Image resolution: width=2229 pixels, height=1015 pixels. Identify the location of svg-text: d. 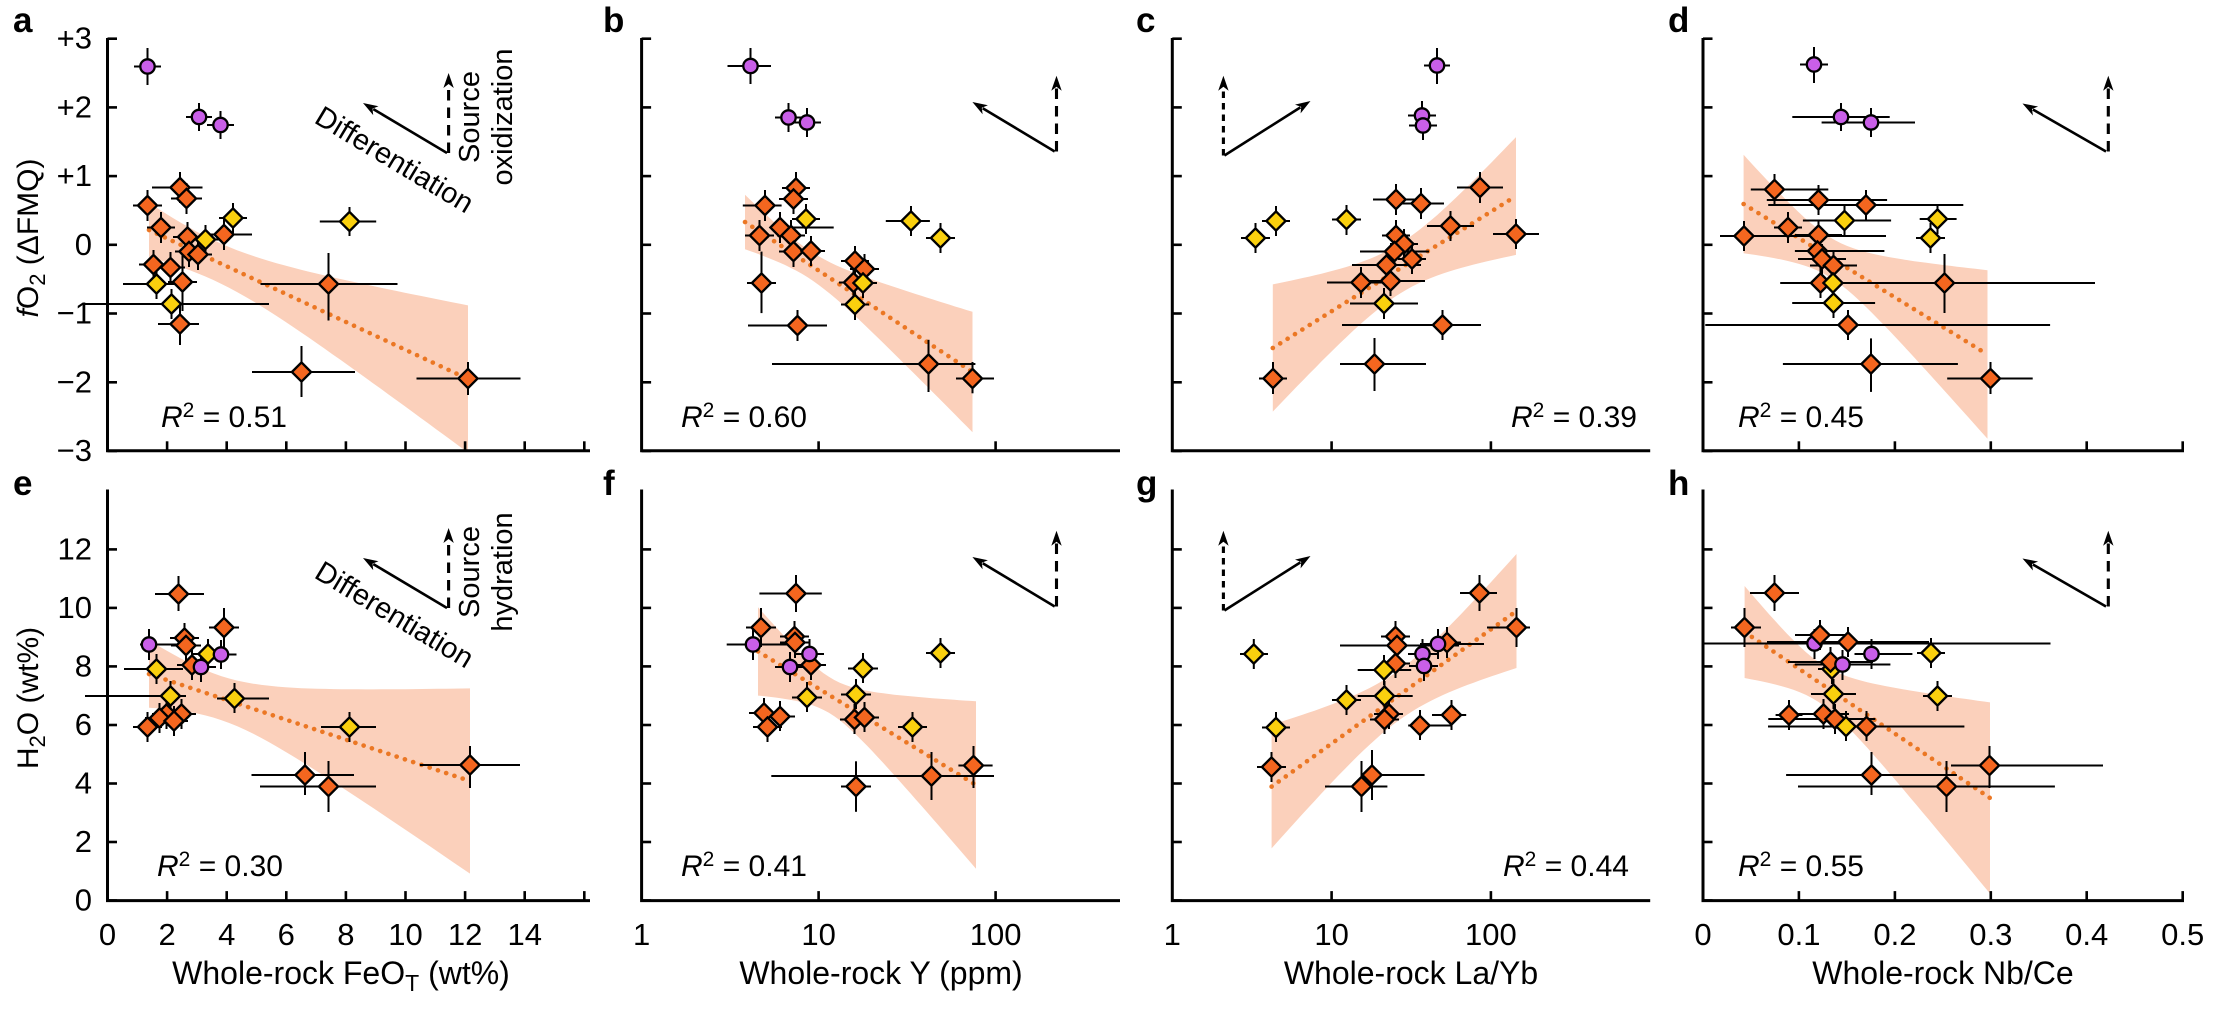
(1678, 20).